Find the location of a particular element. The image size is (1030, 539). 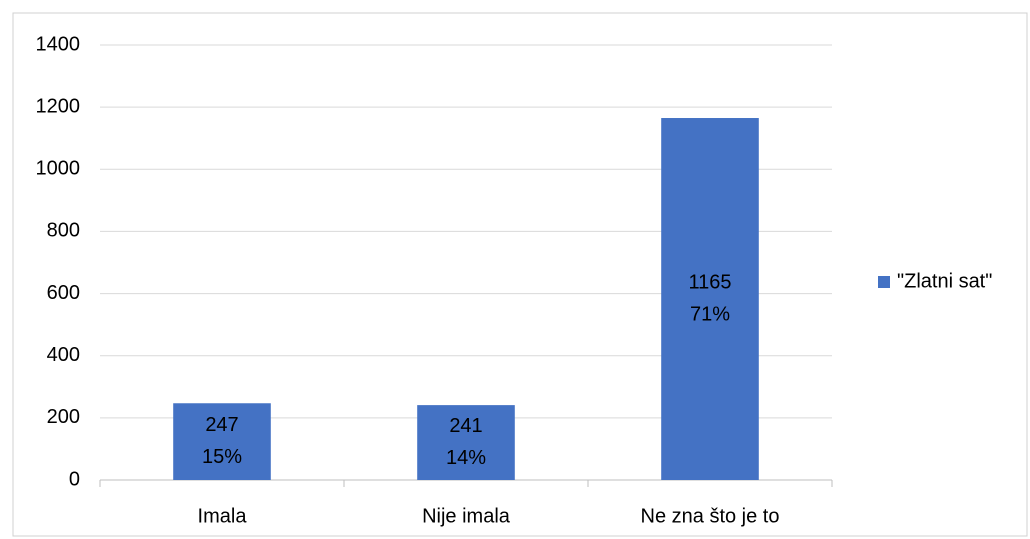

data-label: 1165 is located at coordinates (709, 282).